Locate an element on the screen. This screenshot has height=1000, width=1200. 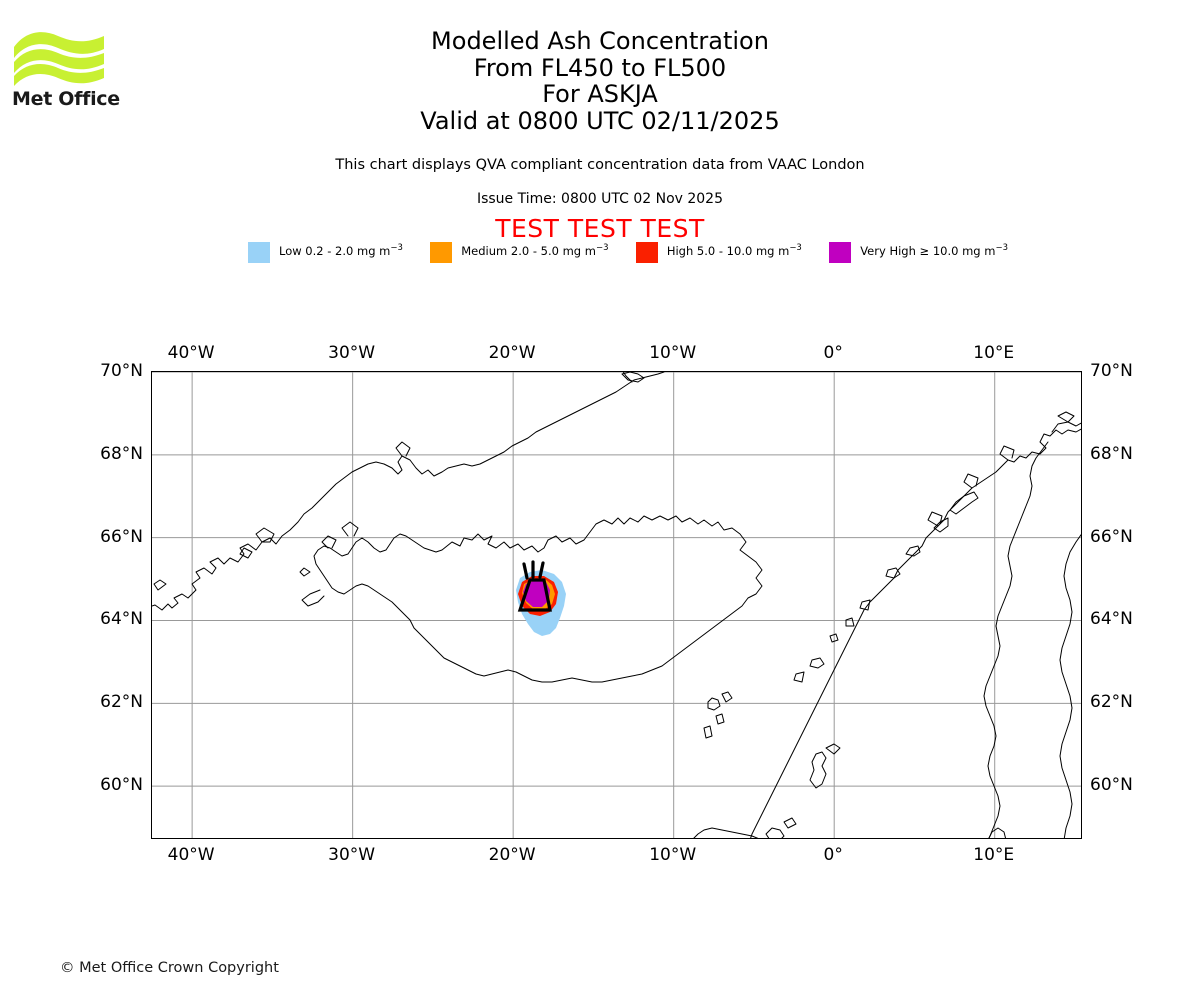
lat-tick-right-62°N: 62°N is located at coordinates (1111, 702).